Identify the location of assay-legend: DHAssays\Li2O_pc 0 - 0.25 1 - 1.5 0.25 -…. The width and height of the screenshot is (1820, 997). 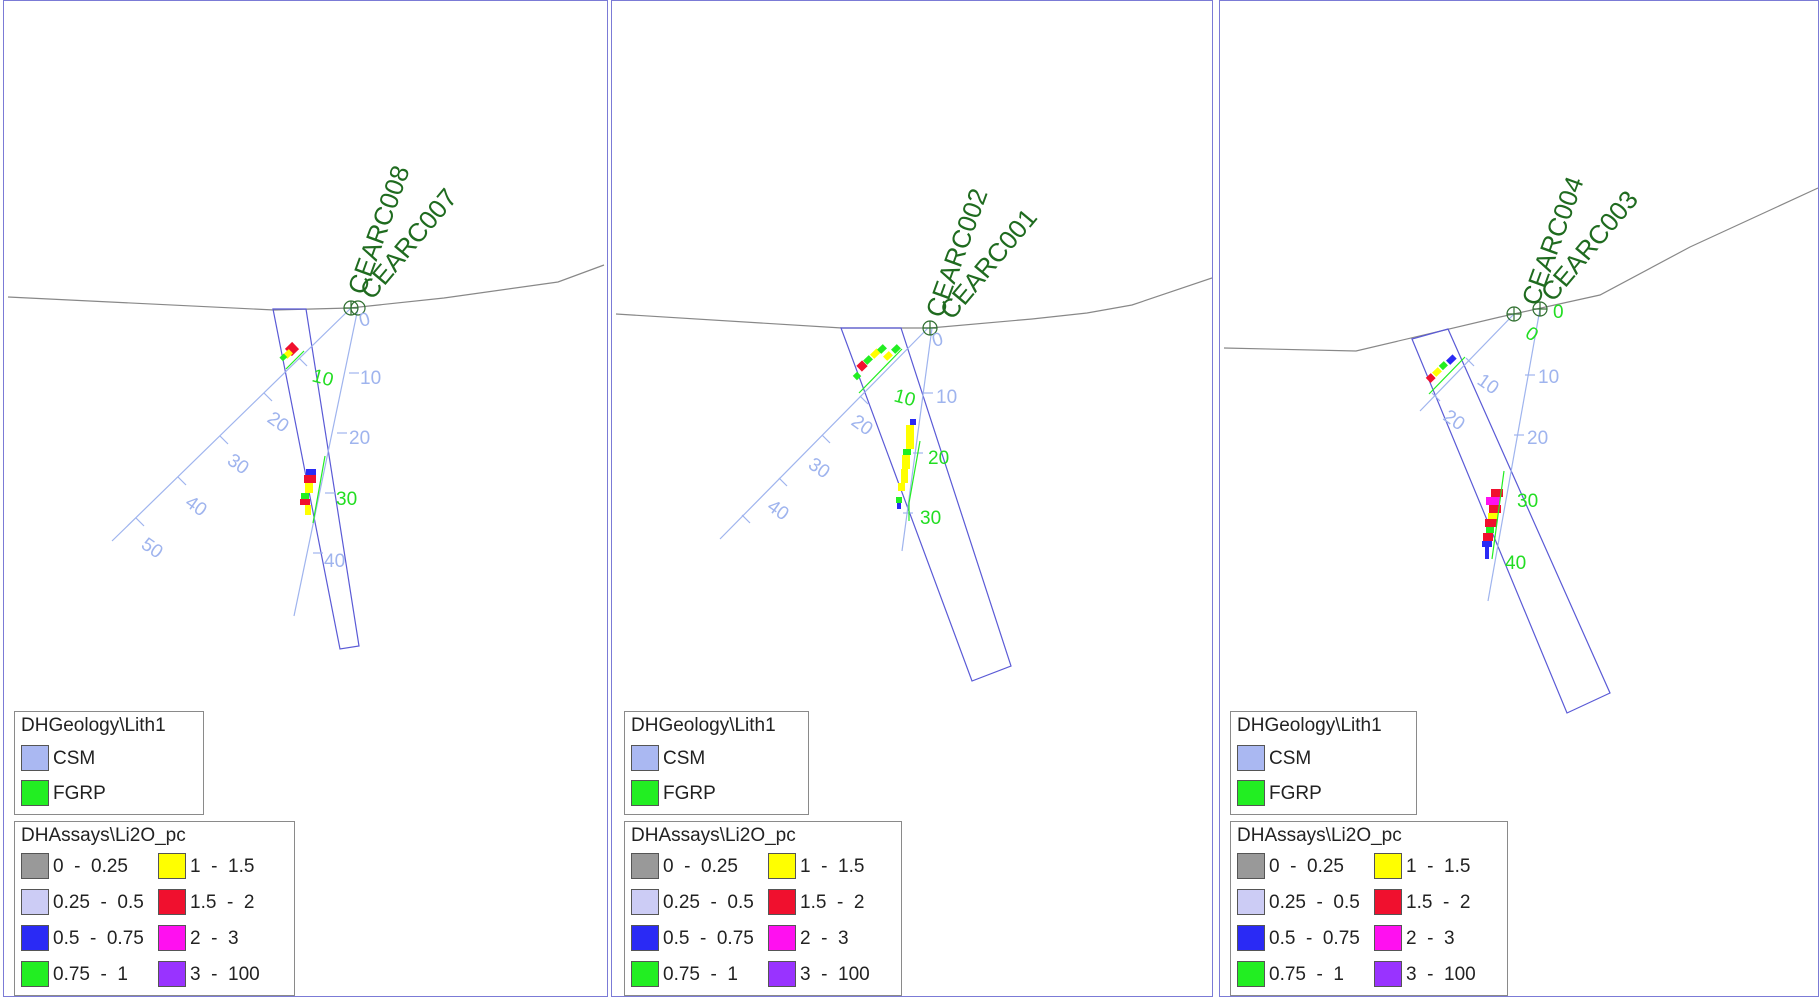
(1369, 908).